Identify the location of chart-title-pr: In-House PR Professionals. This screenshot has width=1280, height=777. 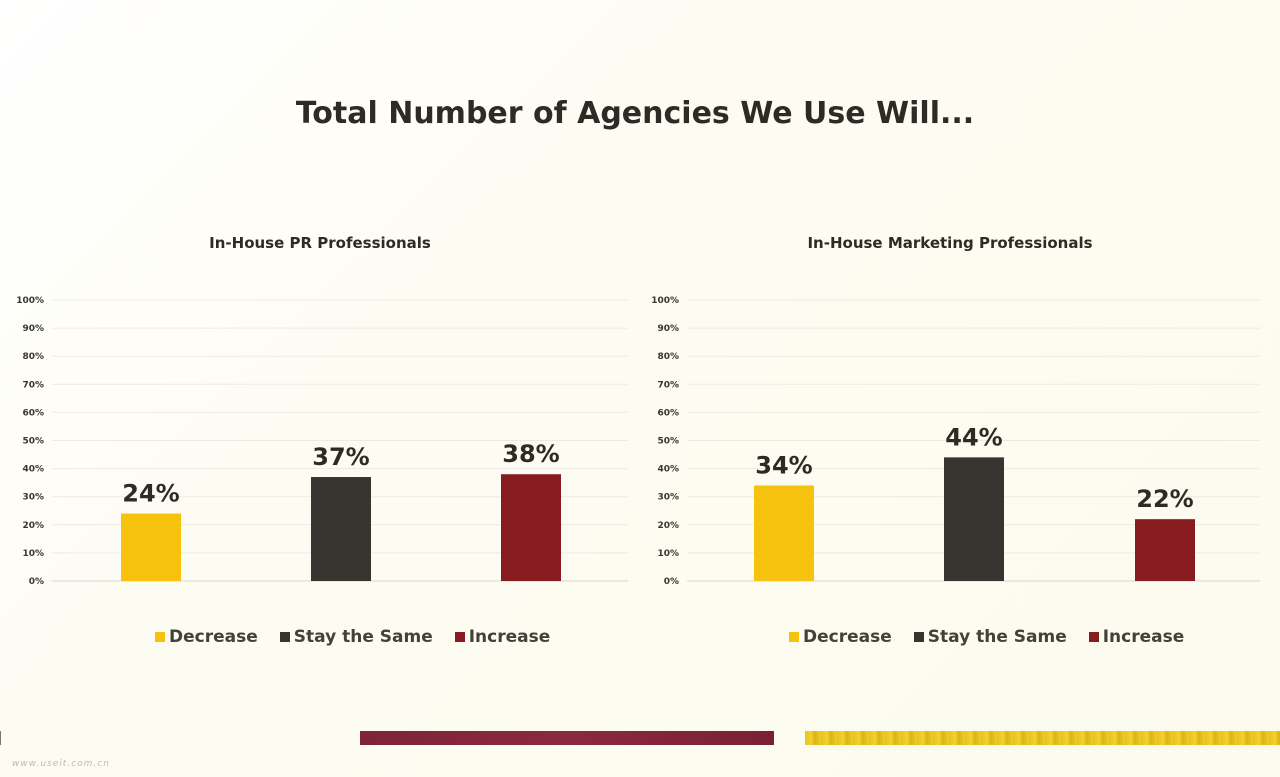
(320, 243).